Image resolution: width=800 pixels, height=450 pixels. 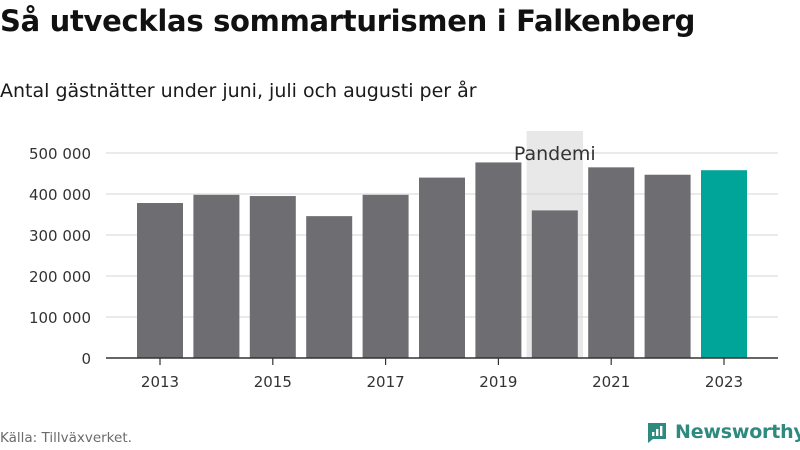 I want to click on x-axis, so click(x=442, y=361).